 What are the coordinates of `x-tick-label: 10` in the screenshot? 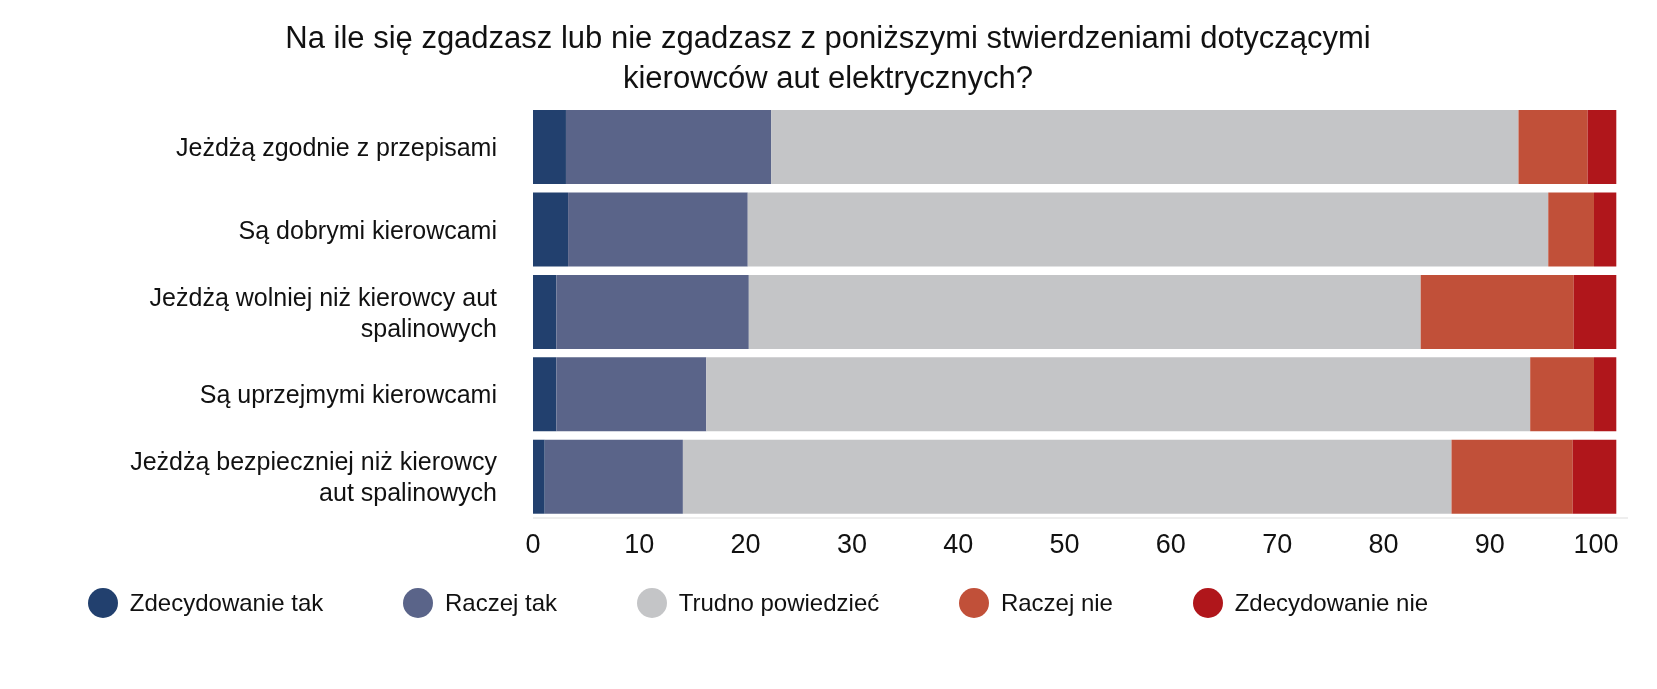 It's located at (639, 544).